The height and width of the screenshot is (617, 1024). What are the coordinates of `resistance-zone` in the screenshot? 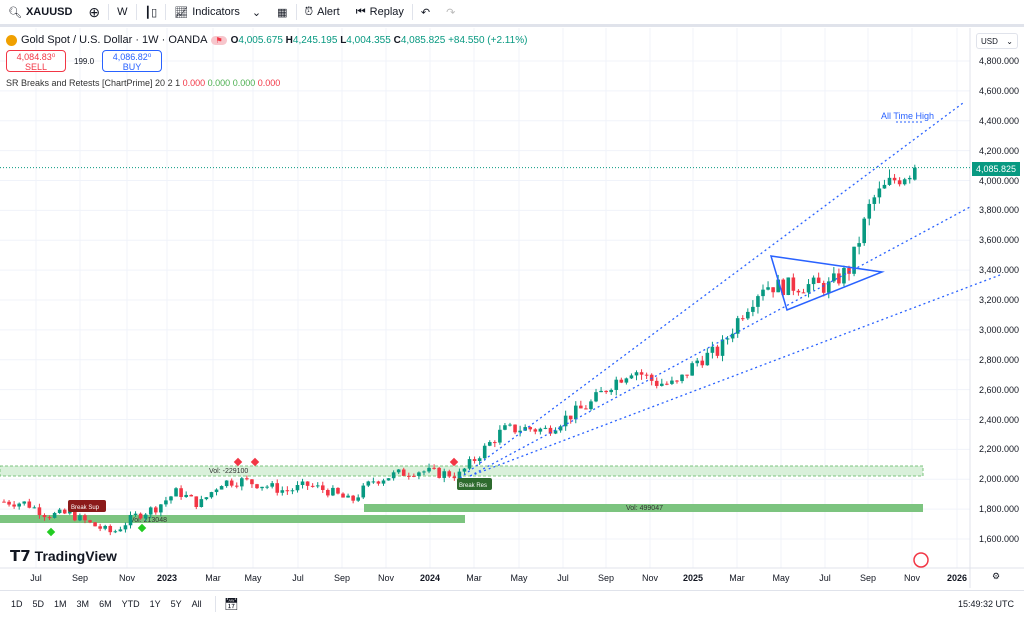 It's located at (462, 471).